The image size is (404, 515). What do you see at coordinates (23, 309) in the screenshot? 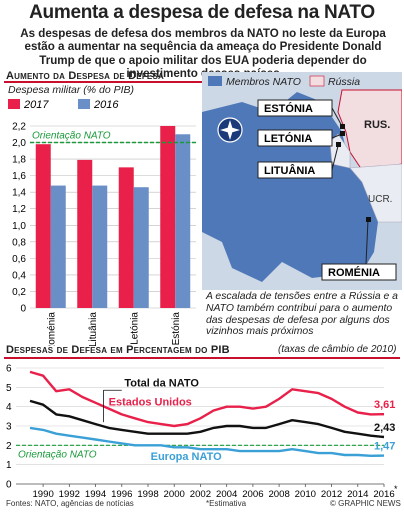
I see `bar-y-tick: 0` at bounding box center [23, 309].